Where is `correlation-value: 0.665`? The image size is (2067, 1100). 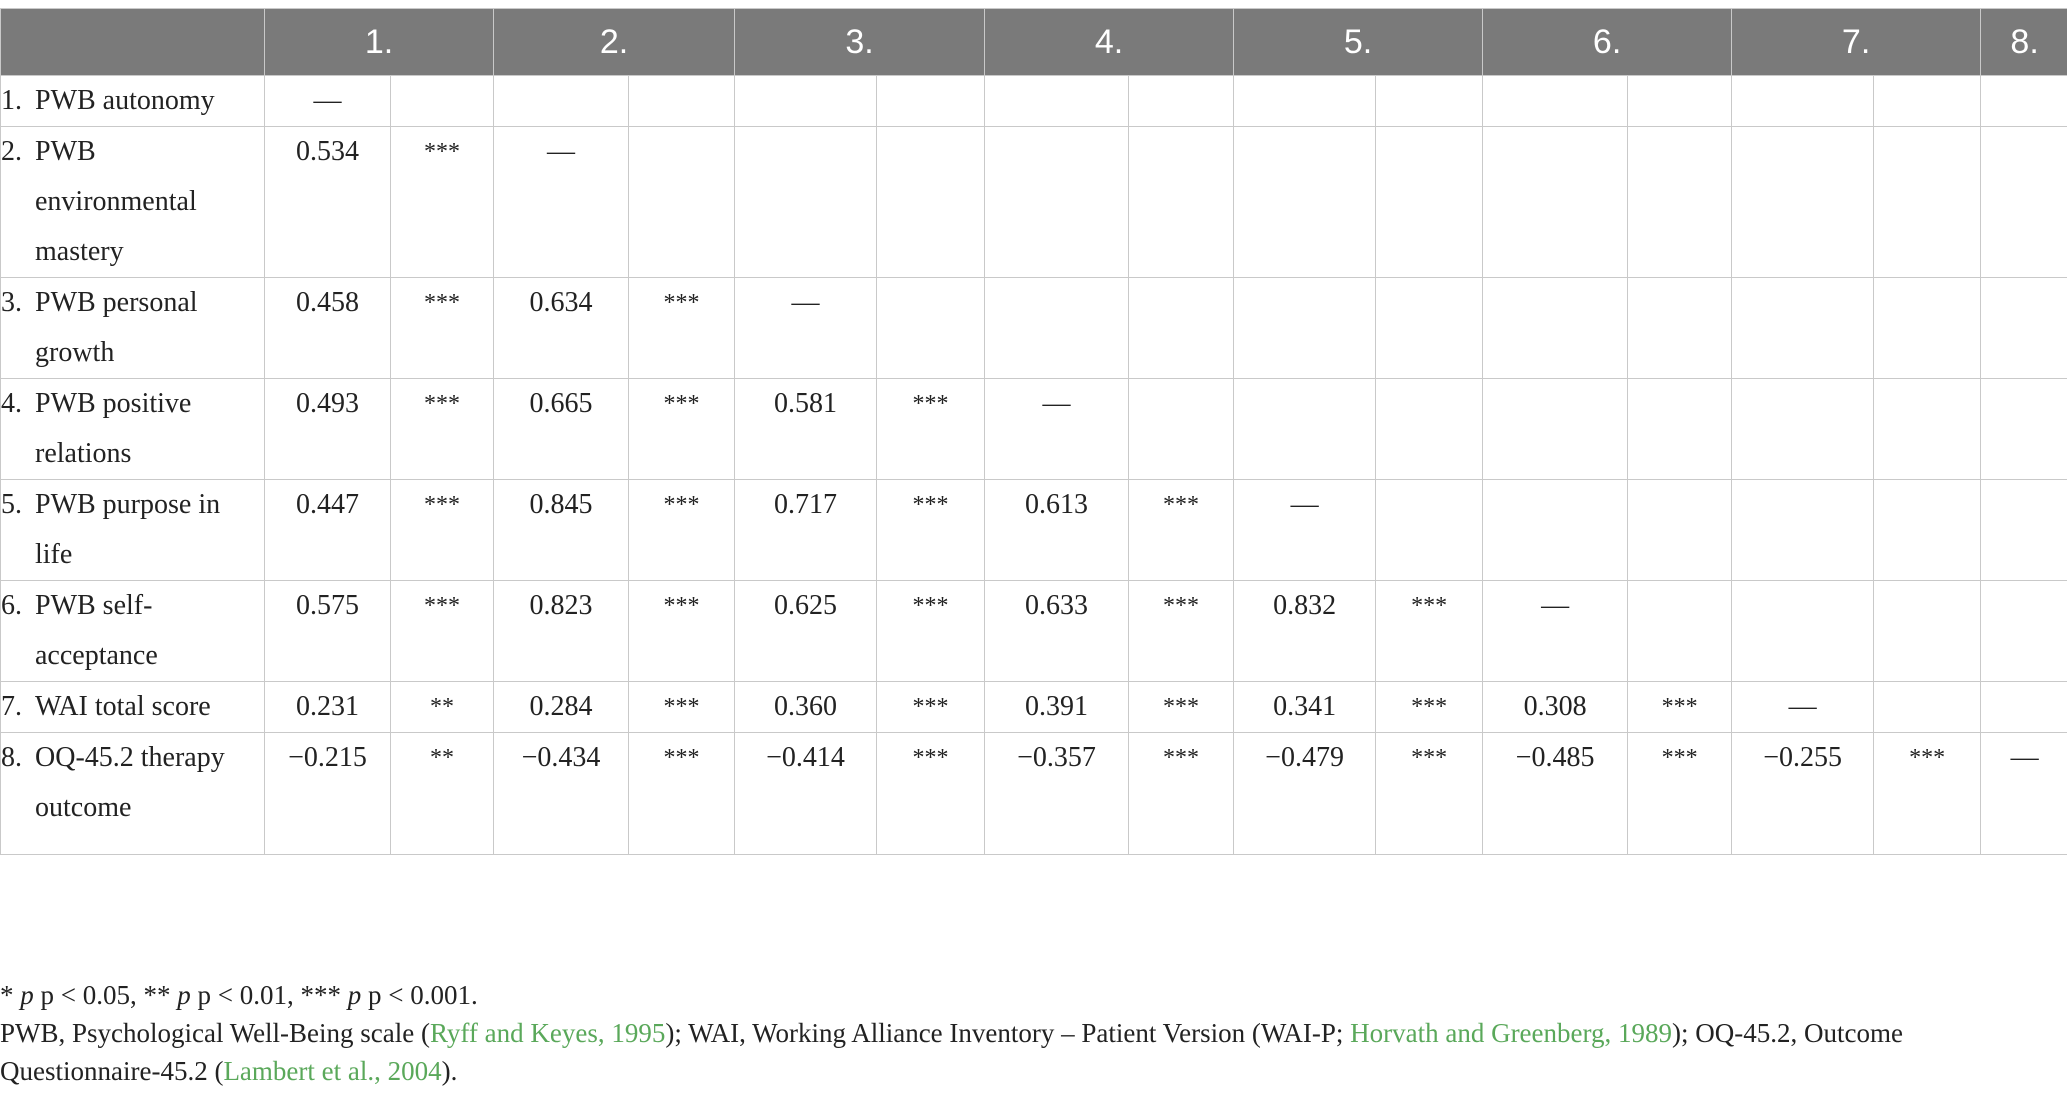
correlation-value: 0.665 is located at coordinates (561, 429).